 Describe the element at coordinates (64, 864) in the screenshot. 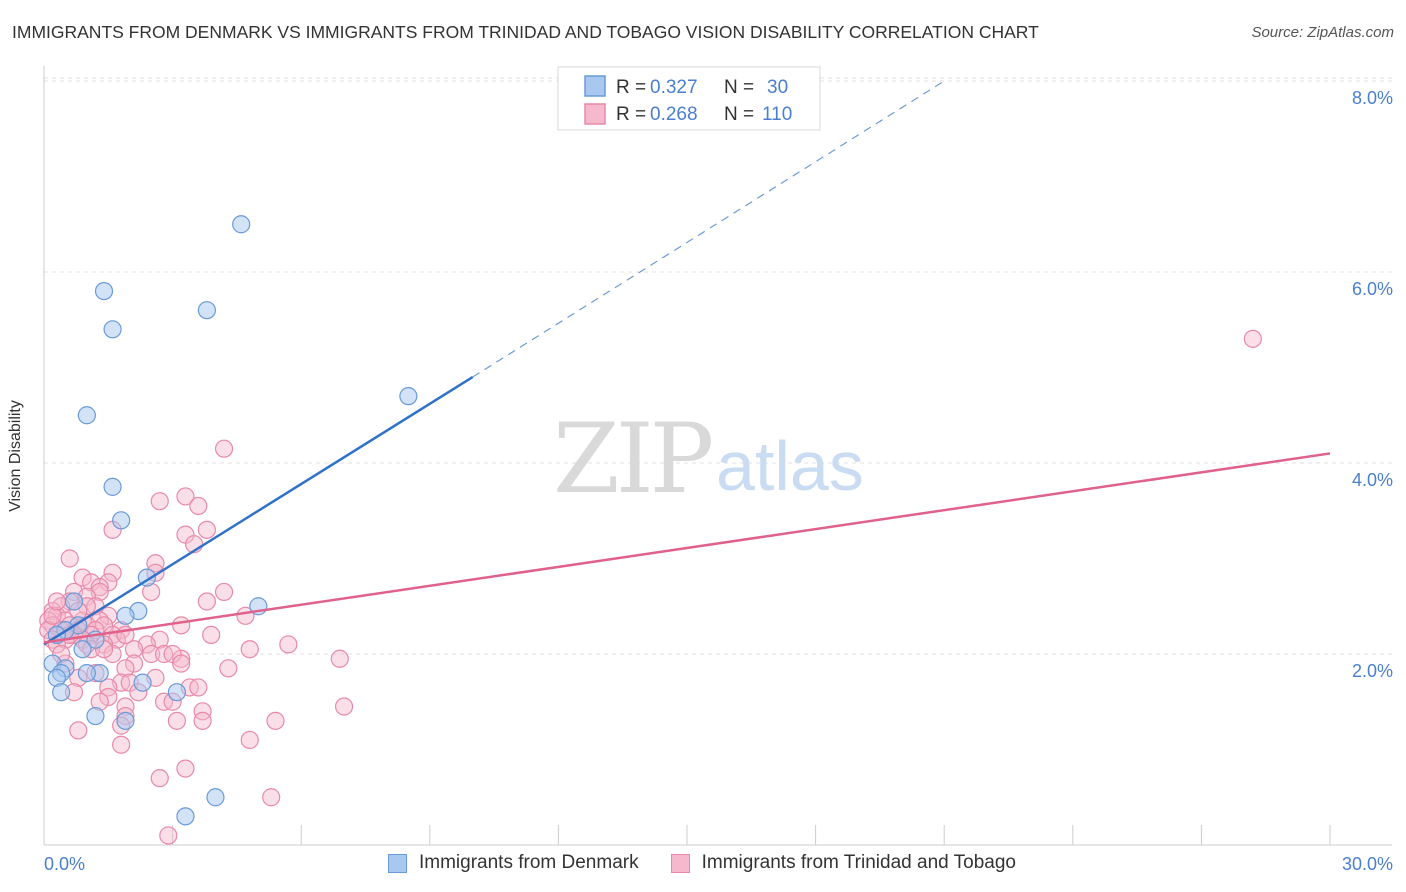

I see `x-tick-label-min: 0.0%` at that location.